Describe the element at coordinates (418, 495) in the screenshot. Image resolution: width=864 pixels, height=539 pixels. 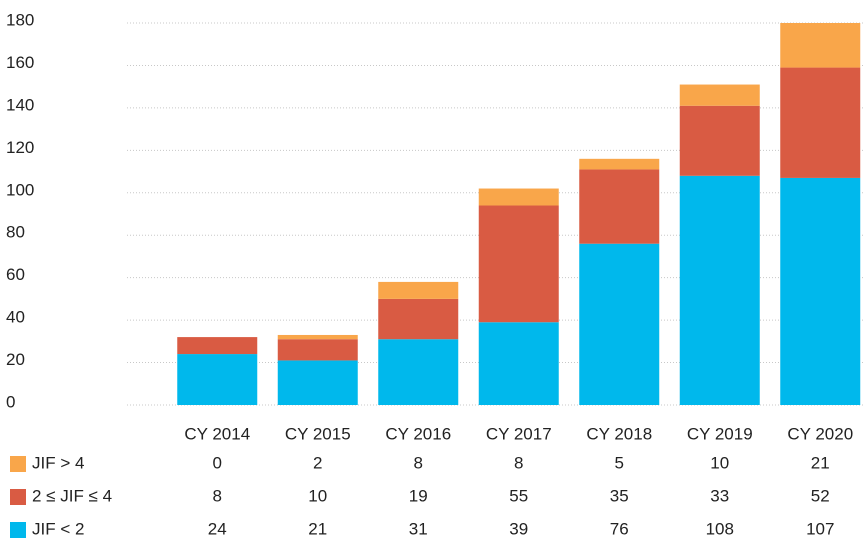
I see `table-value: 19` at that location.